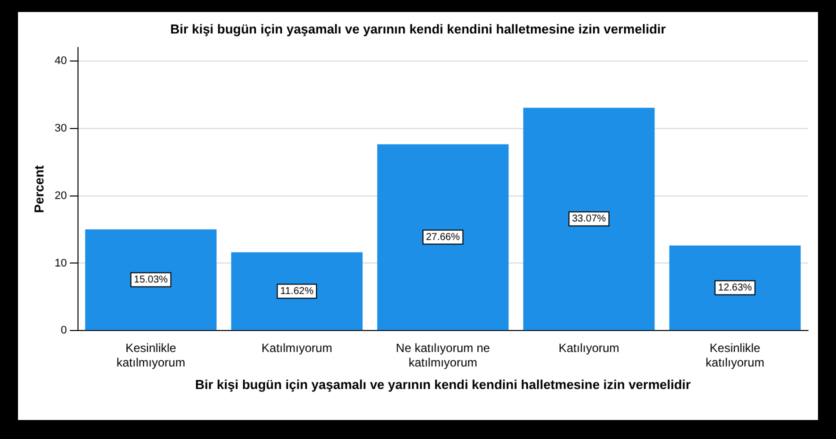 Image resolution: width=836 pixels, height=439 pixels. I want to click on data-label: 12.63%, so click(735, 288).